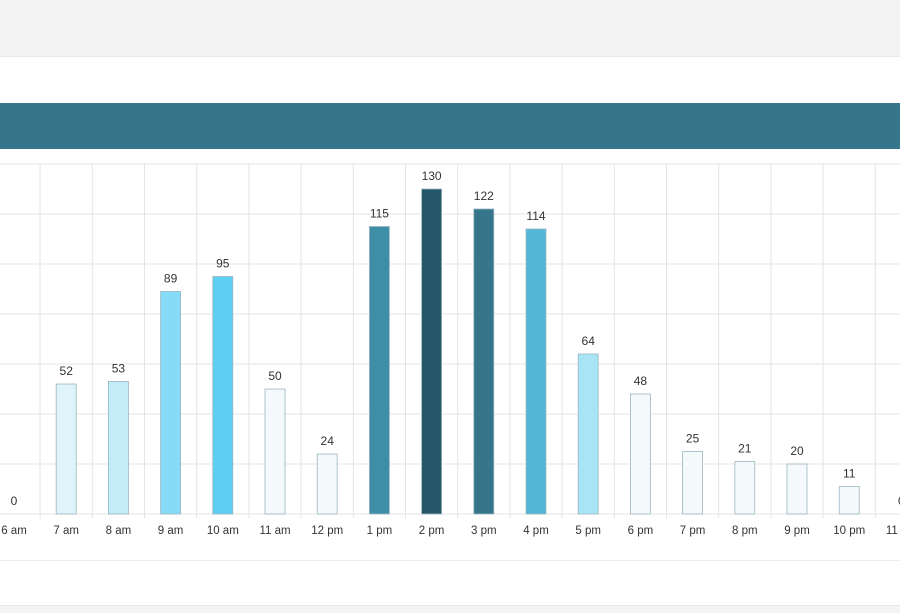 The width and height of the screenshot is (900, 613). I want to click on top-strip, so click(450, 28).